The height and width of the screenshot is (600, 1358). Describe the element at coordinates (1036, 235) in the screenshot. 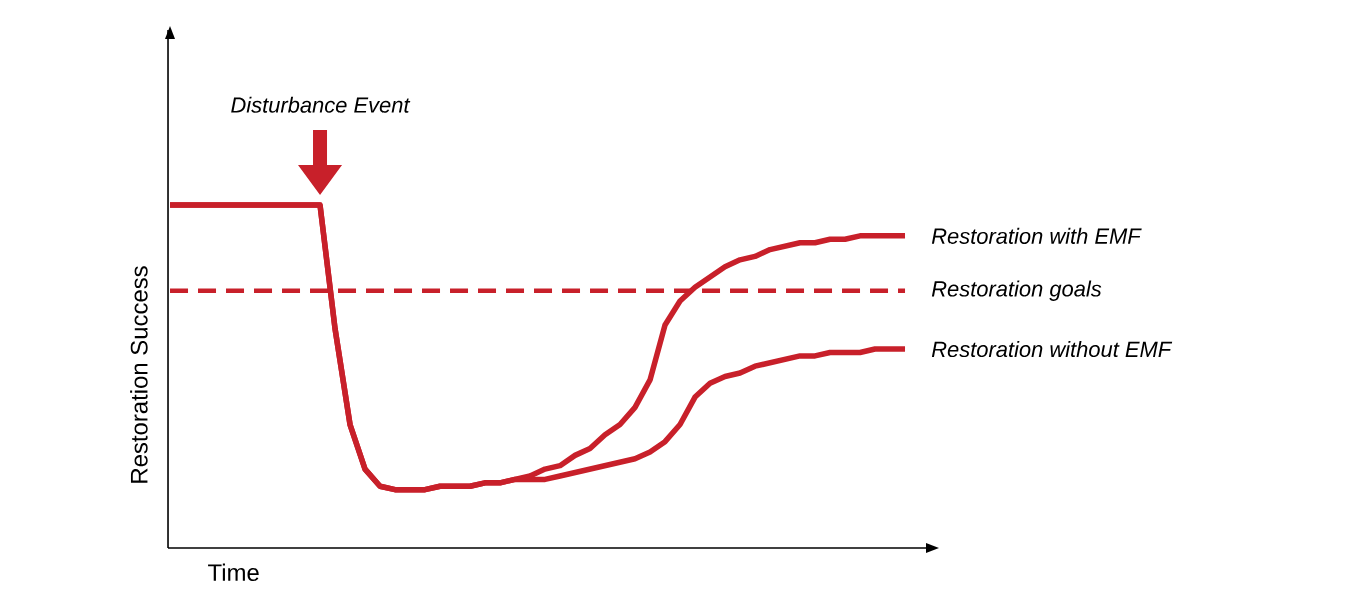

I see `series-label: Restoration with EMF` at that location.